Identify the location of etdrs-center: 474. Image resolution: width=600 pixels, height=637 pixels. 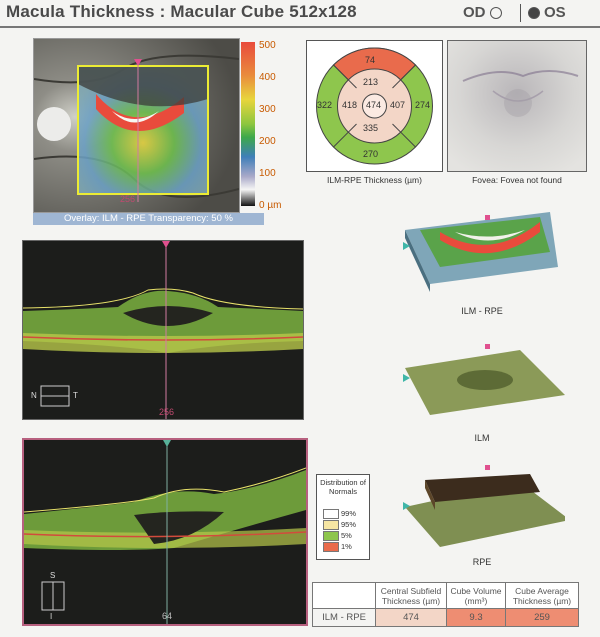
(374, 105).